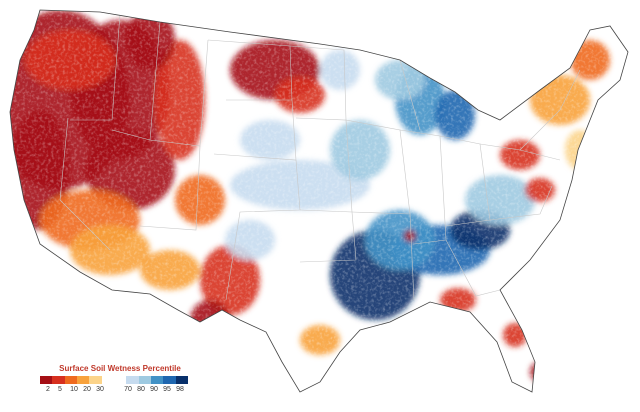 This screenshot has height=412, width=640. What do you see at coordinates (120, 368) in the screenshot?
I see `legend-title: Surface Soil Wetness Percentile` at bounding box center [120, 368].